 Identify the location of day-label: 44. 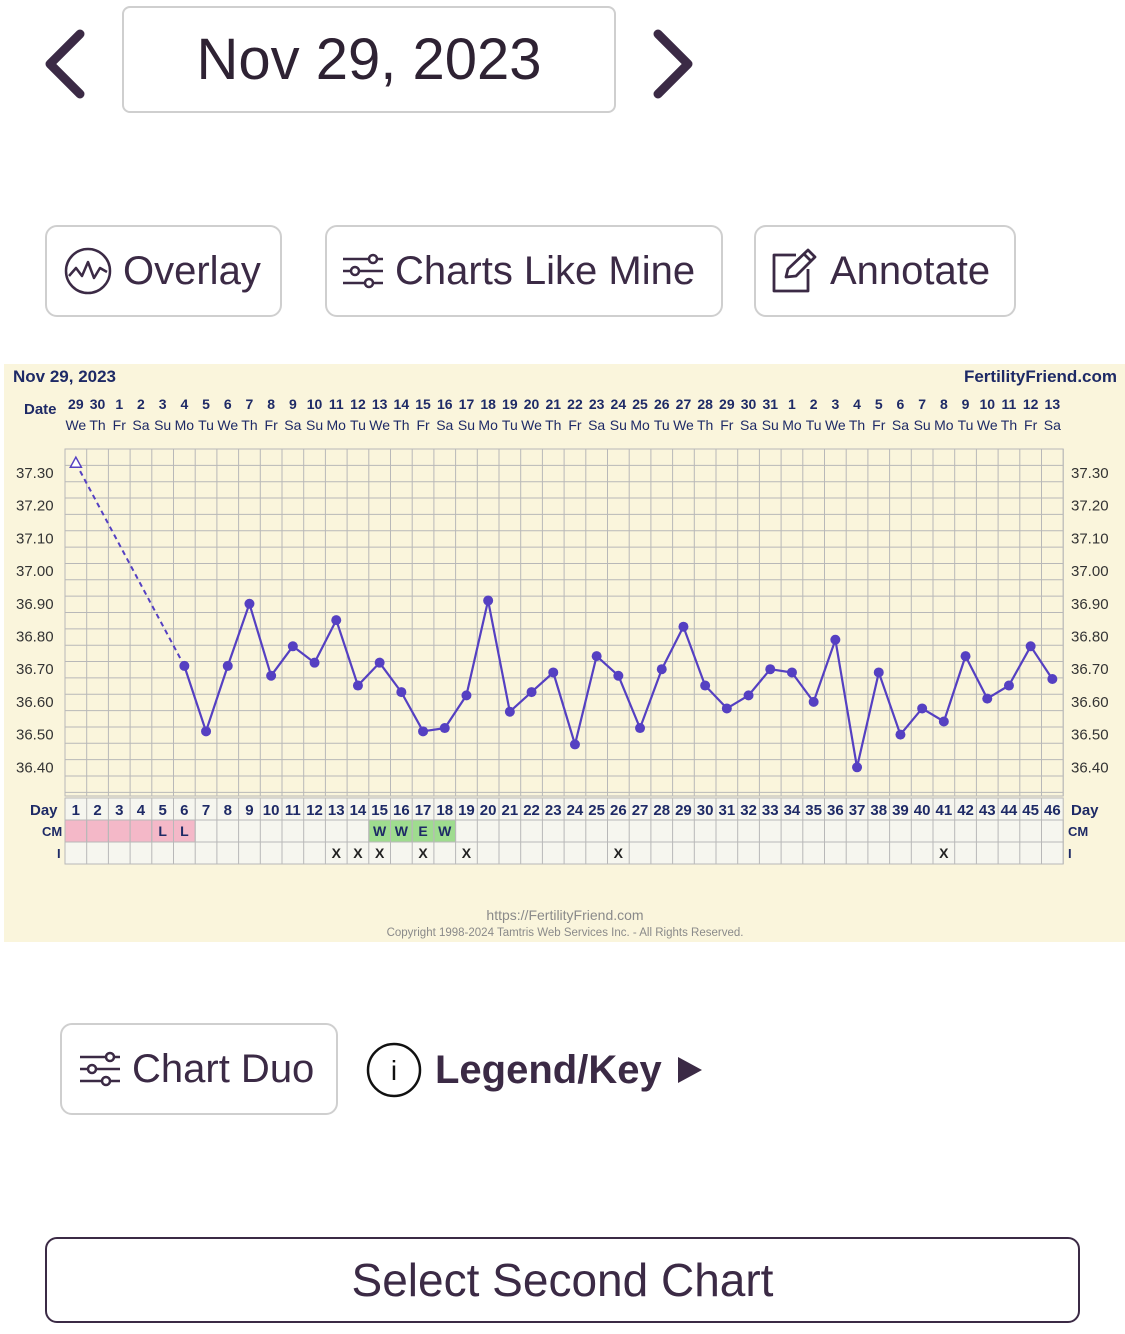
(1009, 810).